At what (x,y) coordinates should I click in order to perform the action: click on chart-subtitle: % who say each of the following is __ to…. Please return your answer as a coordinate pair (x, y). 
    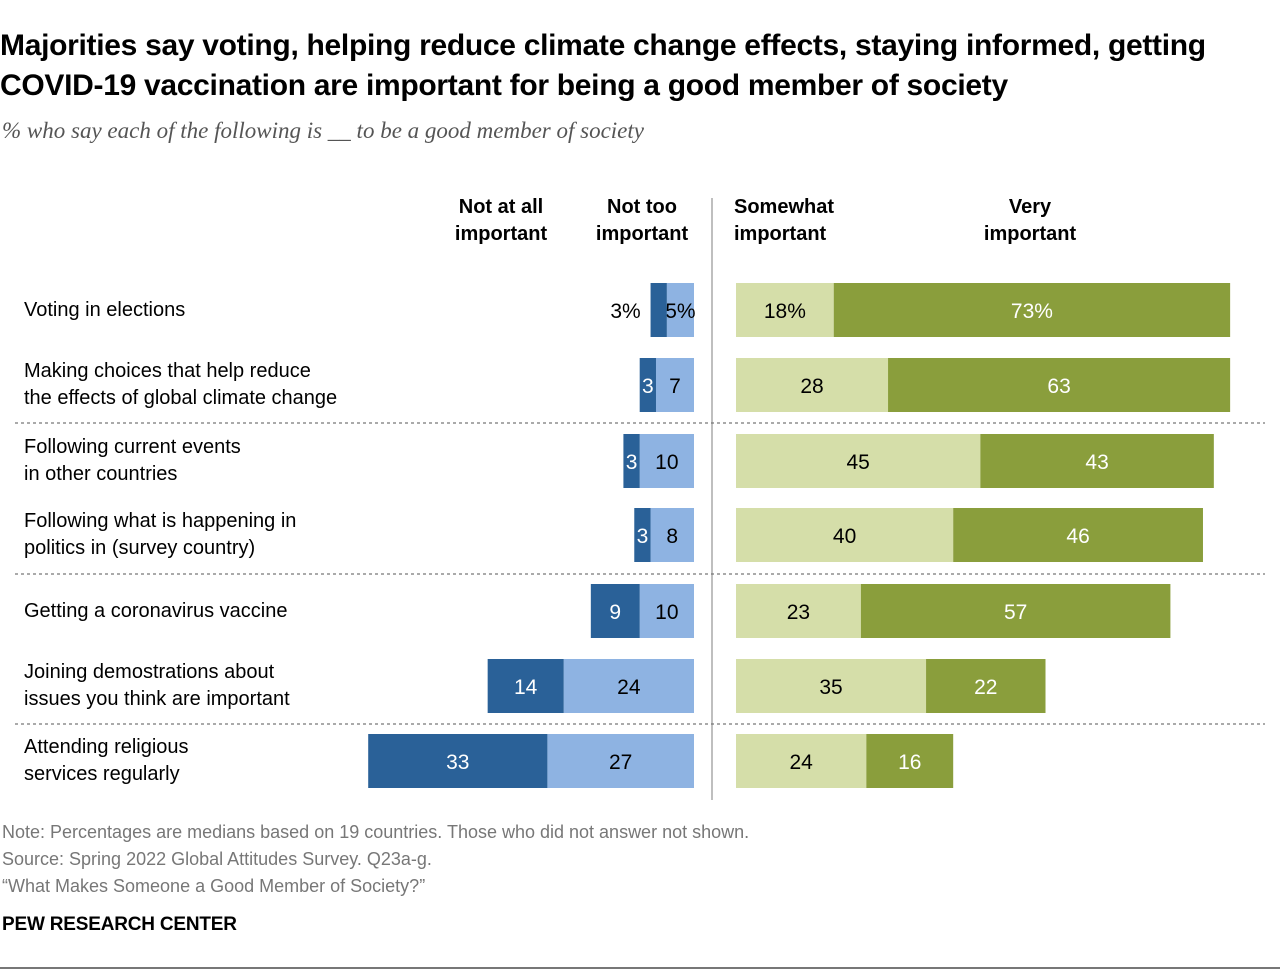
    Looking at the image, I should click on (323, 130).